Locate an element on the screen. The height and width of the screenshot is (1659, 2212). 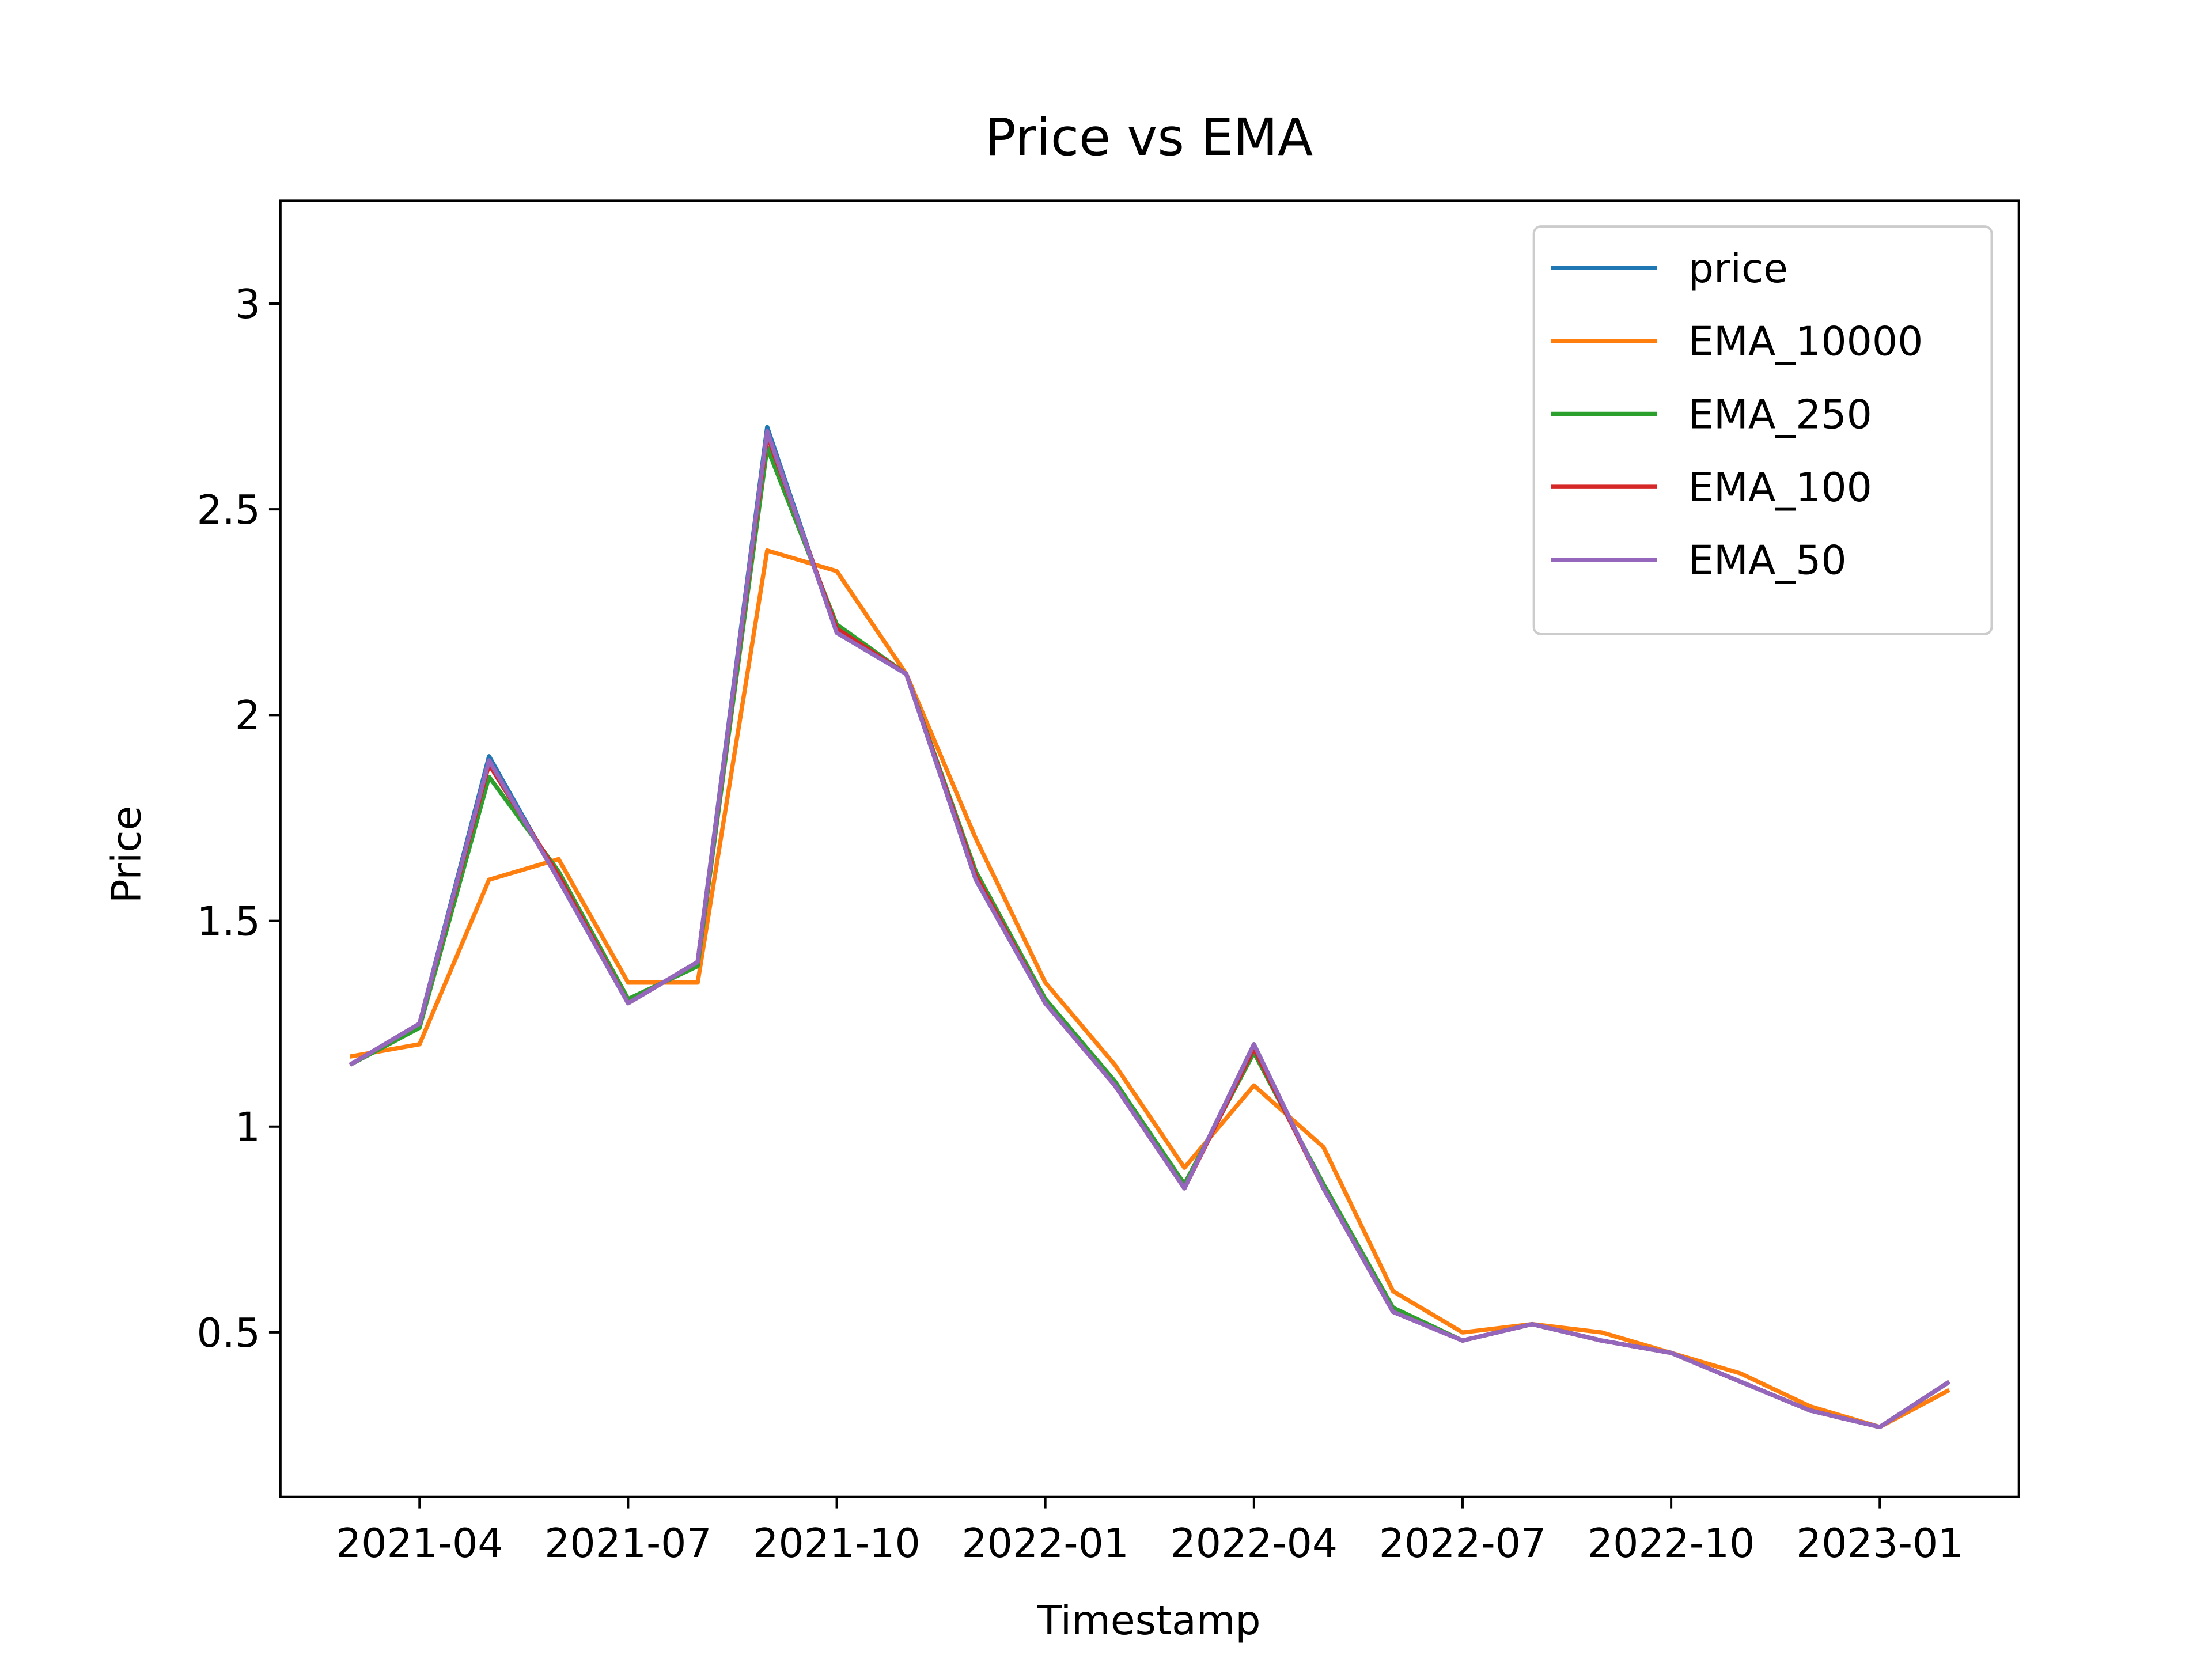
legend: price EMA_10000 EMA_250 EMA_100 EMA_50 is located at coordinates (1762, 430).